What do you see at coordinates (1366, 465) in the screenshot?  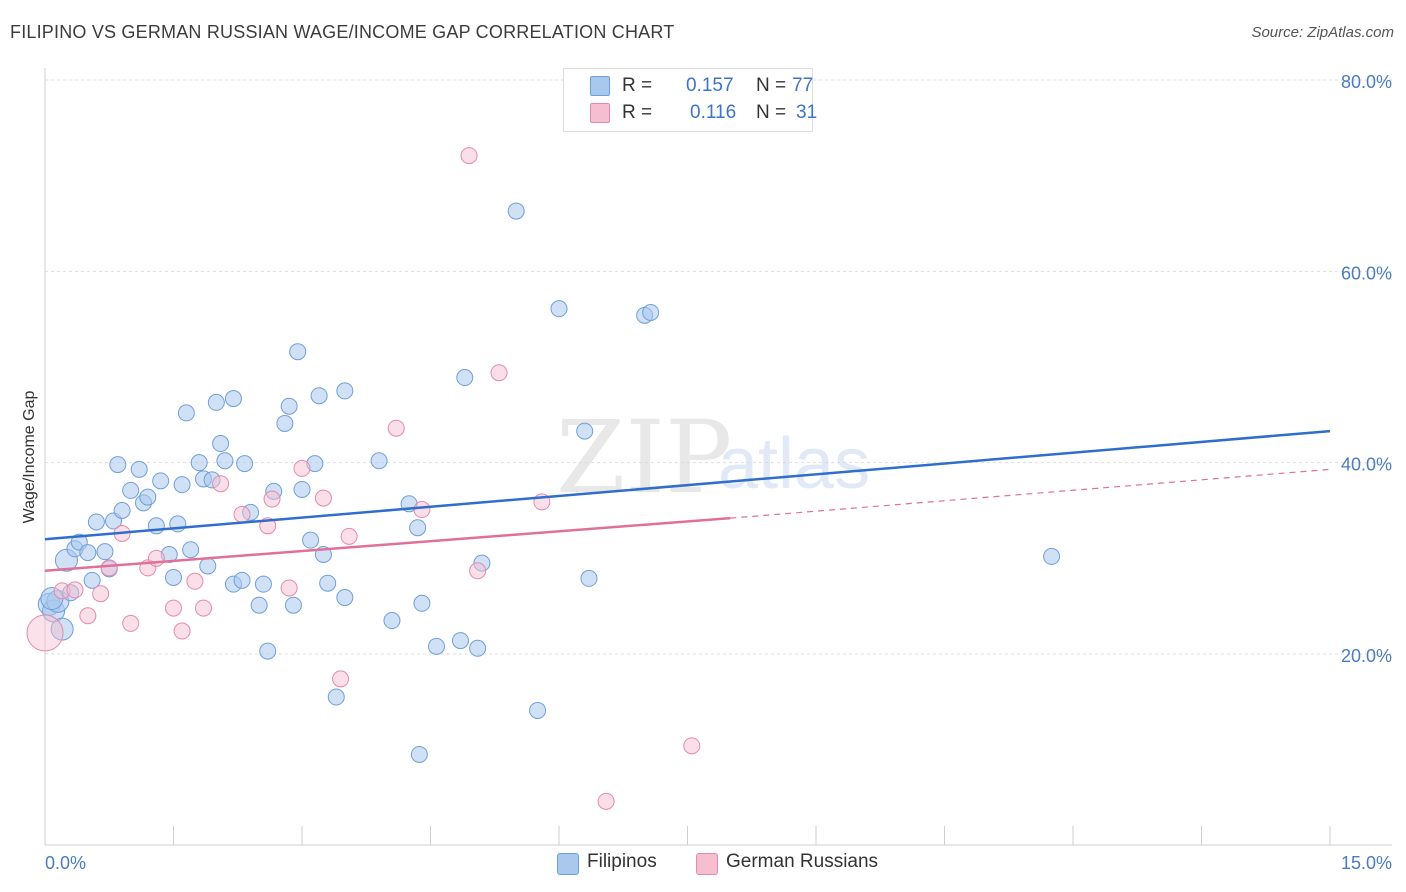 I see `y-tick-label-40: 40.0%` at bounding box center [1366, 465].